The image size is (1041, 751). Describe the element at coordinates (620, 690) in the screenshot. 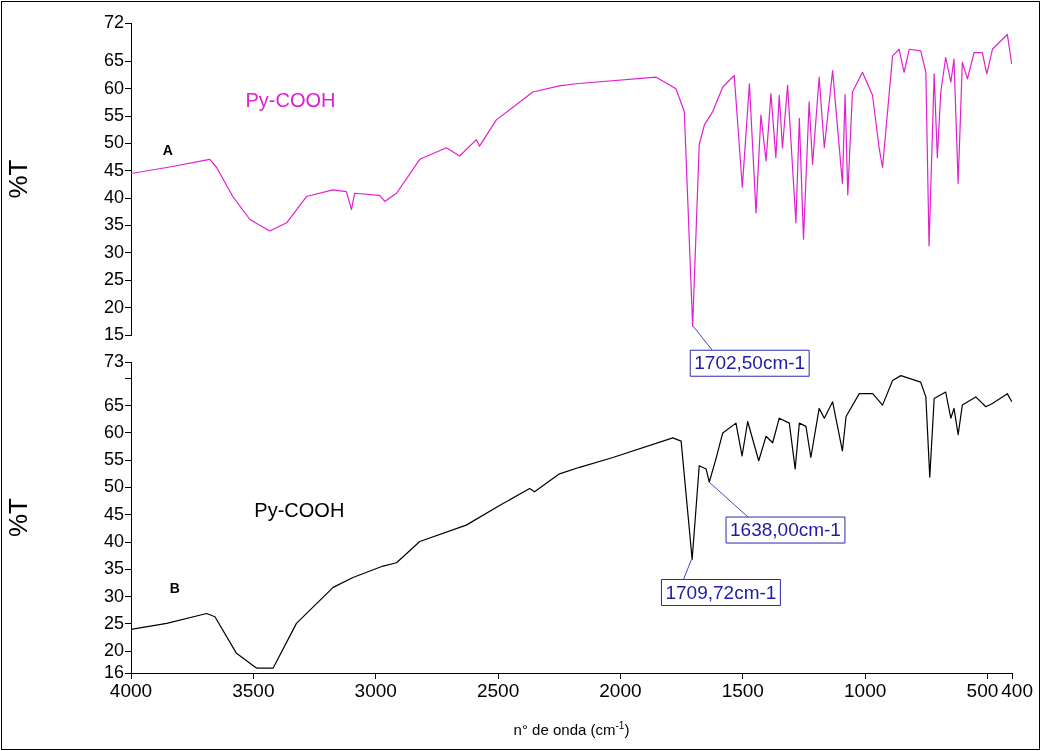

I see `x-tick-label: 2000` at that location.